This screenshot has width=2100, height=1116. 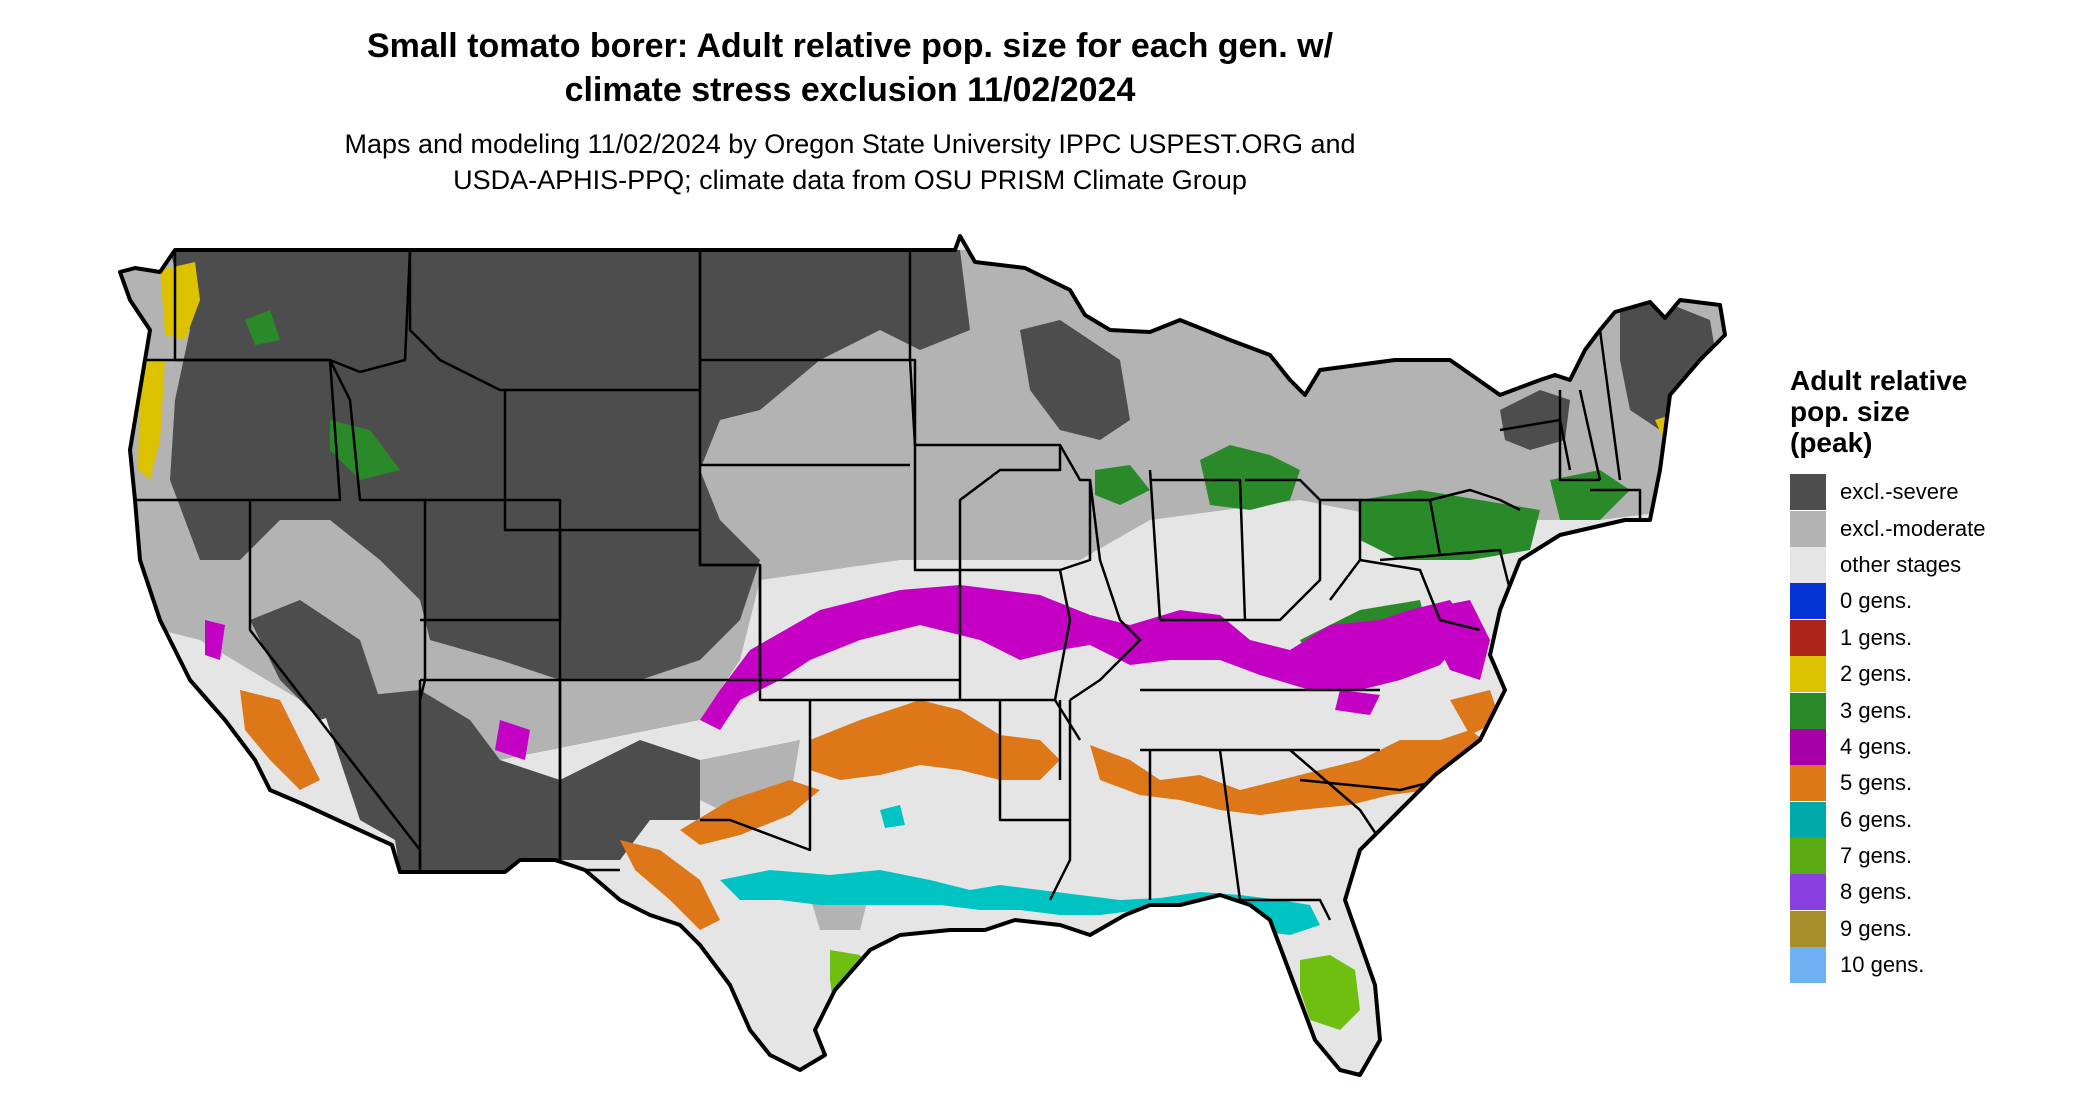 I want to click on layer-gen2, so click(x=911, y=371).